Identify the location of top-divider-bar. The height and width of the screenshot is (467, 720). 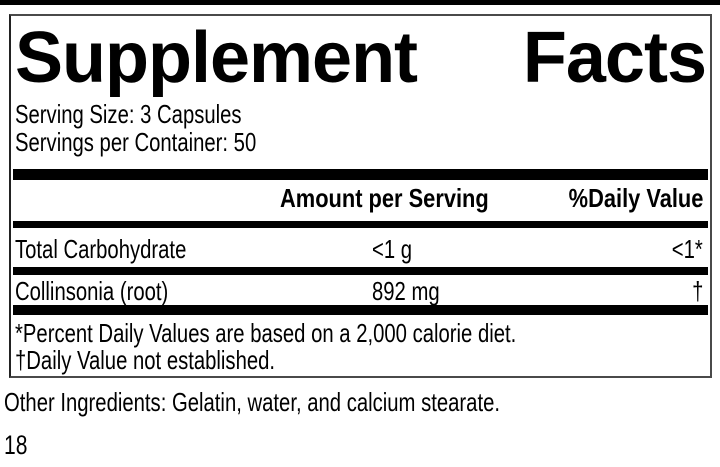
(360, 2).